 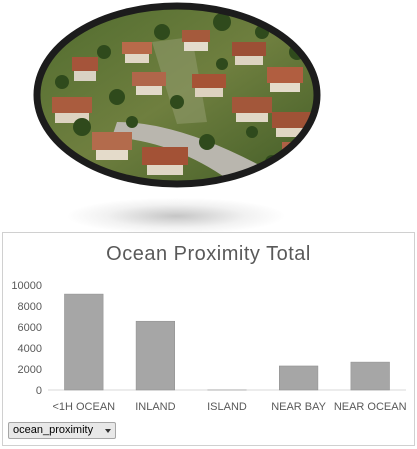 What do you see at coordinates (176, 216) in the screenshot?
I see `photo-shadow` at bounding box center [176, 216].